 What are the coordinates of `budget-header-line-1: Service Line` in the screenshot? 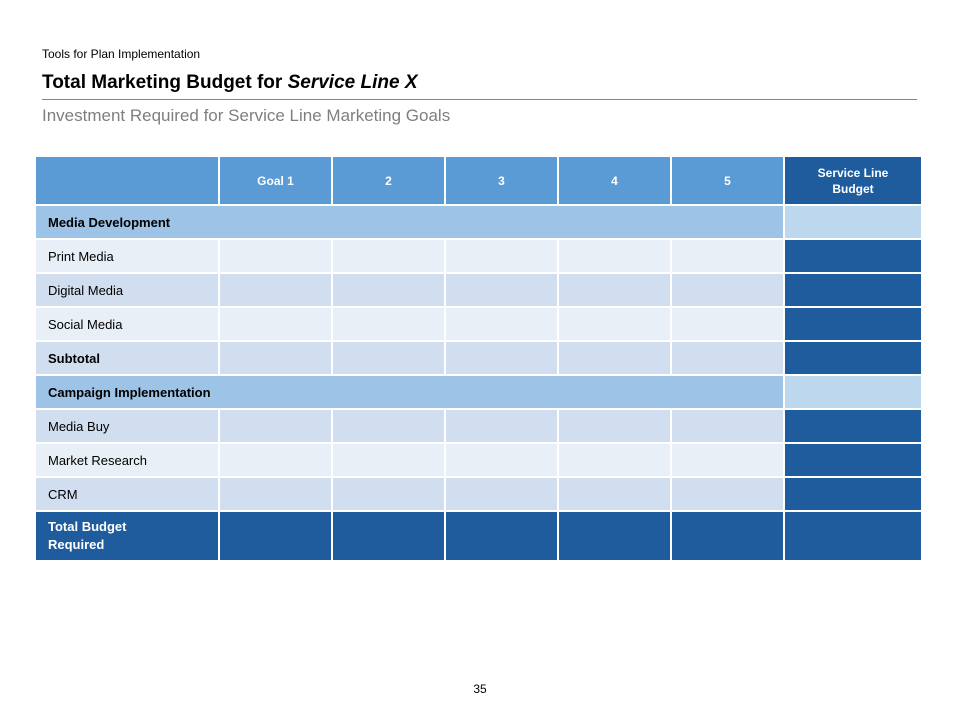 It's located at (853, 172).